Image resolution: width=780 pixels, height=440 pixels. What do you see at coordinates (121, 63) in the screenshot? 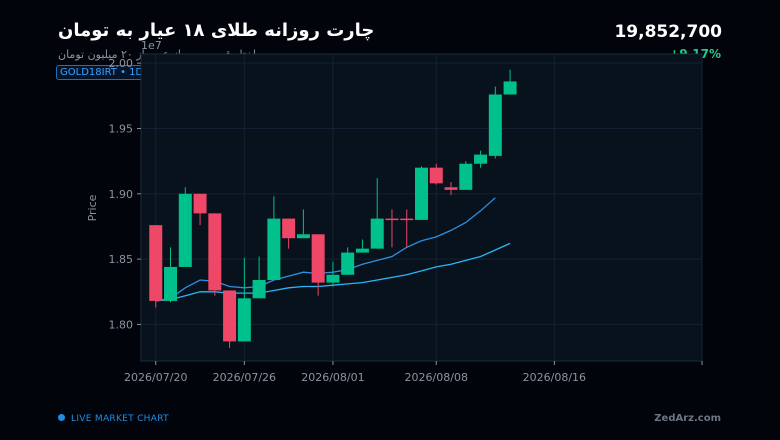
I see `y-tick-label: 2.00` at bounding box center [121, 63].